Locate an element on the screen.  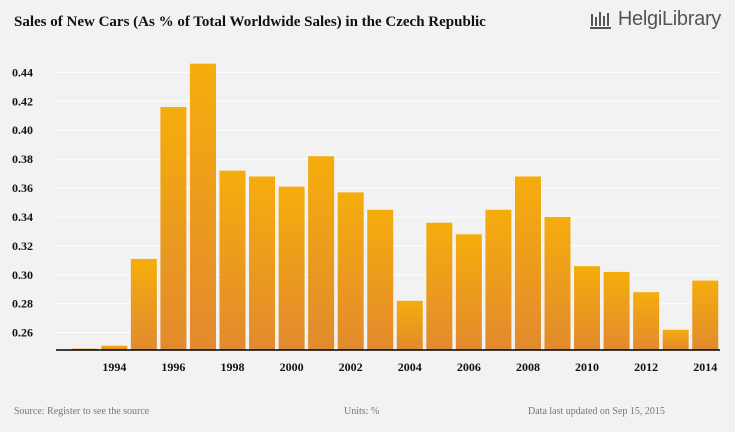
bar-2009 is located at coordinates (557, 283).